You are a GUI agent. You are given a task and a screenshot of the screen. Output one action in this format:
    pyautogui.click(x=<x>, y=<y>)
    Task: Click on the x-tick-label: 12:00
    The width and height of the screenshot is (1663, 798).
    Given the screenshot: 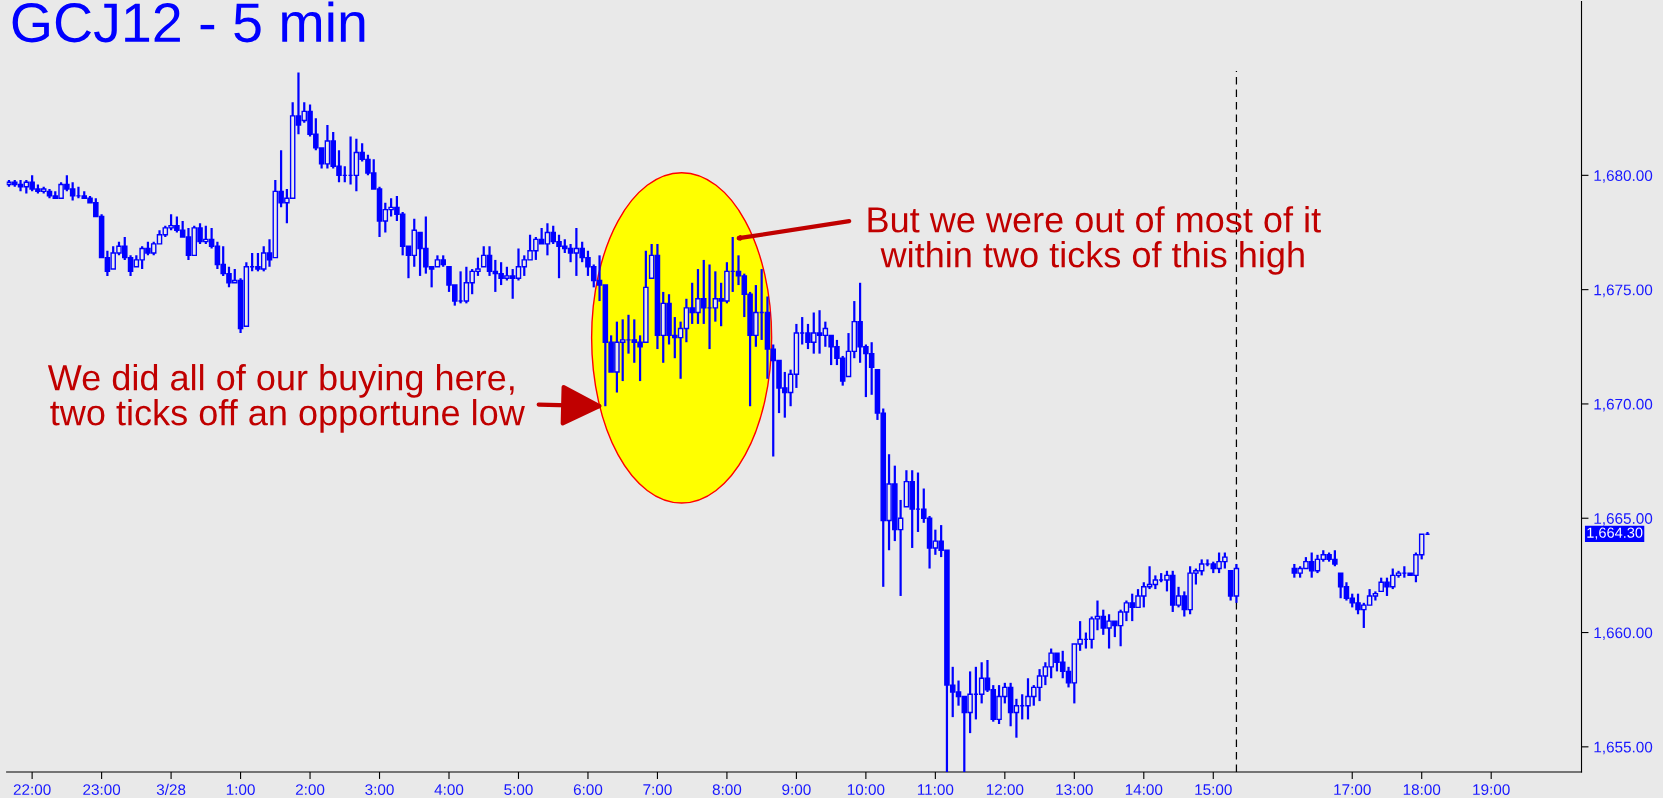 What is the action you would take?
    pyautogui.click(x=1005, y=790)
    